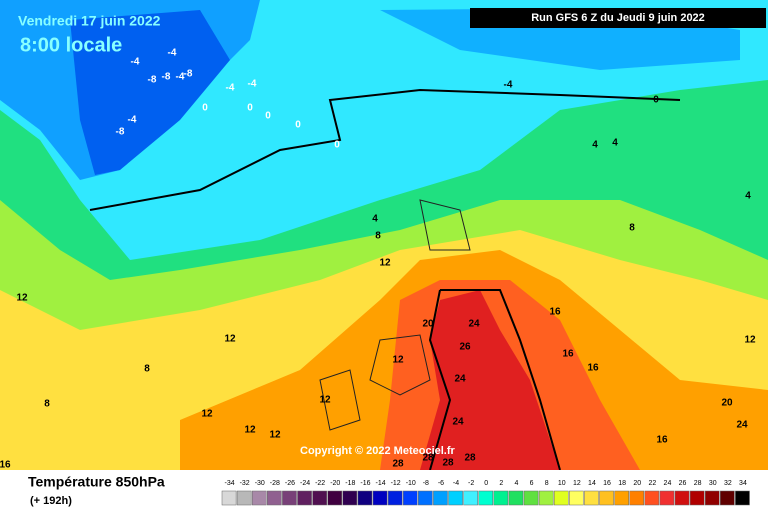  Describe the element at coordinates (96, 482) in the screenshot. I see `footer-title: Température 850hPa` at that location.